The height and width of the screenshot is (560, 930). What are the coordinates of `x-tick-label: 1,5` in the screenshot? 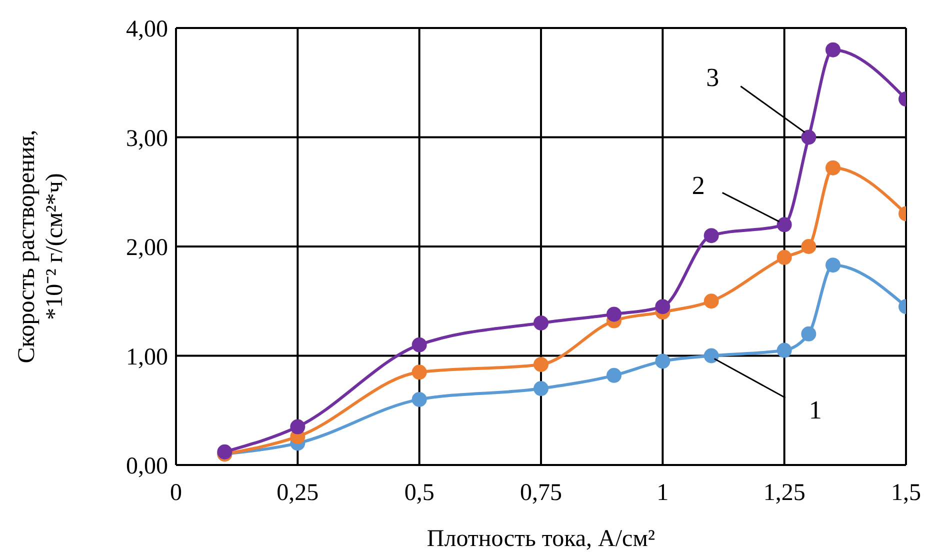 It's located at (906, 493).